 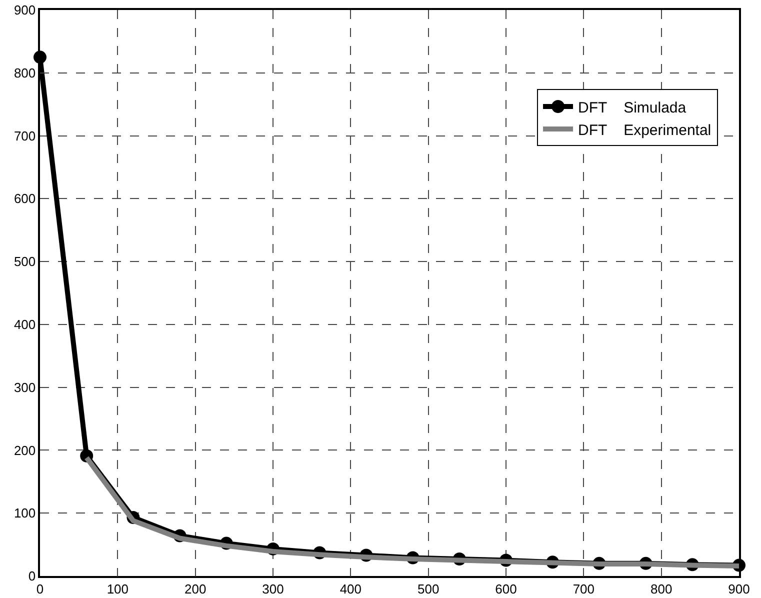 I want to click on legend-label: DFT Simulada, so click(x=632, y=107).